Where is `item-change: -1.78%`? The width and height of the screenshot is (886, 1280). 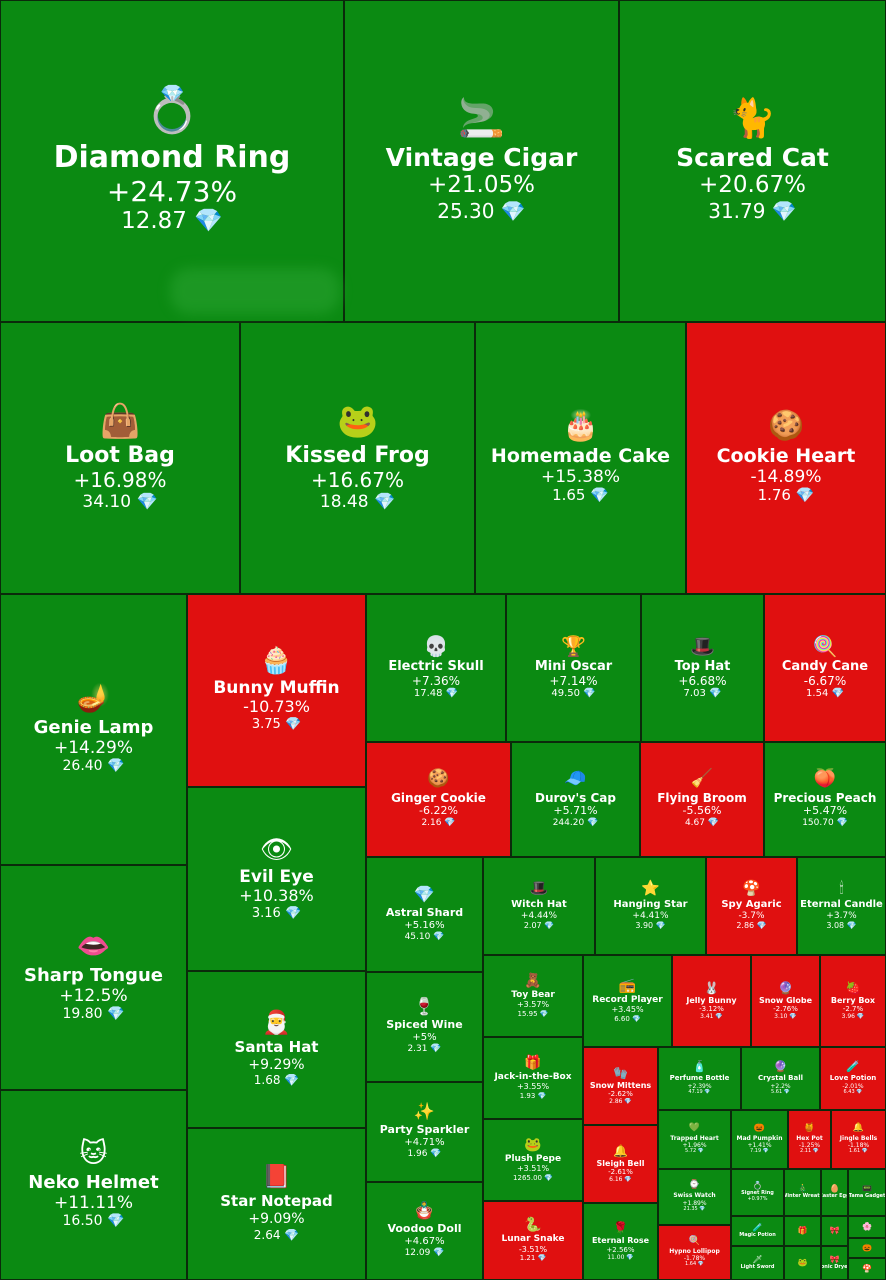
item-change: -1.78% is located at coordinates (694, 1259).